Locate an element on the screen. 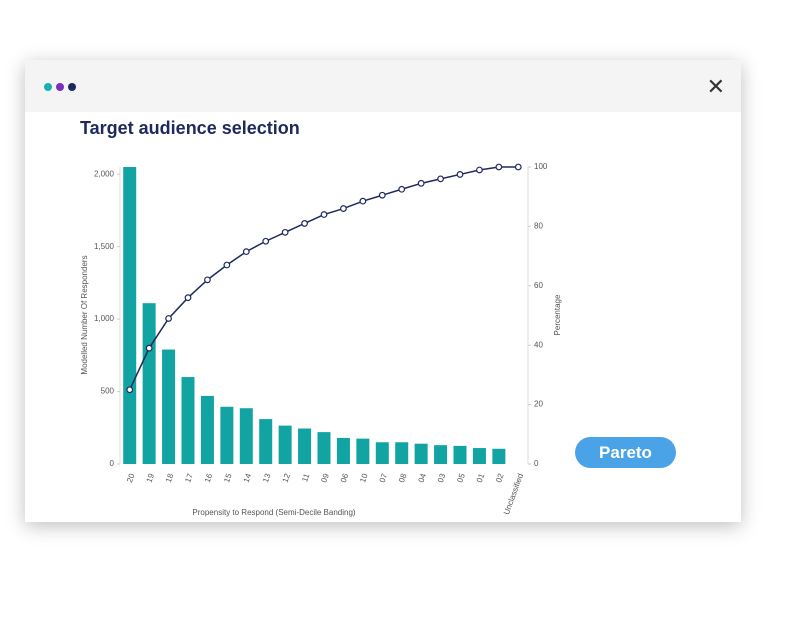 The height and width of the screenshot is (622, 800). x-tick-label: 13 is located at coordinates (267, 478).